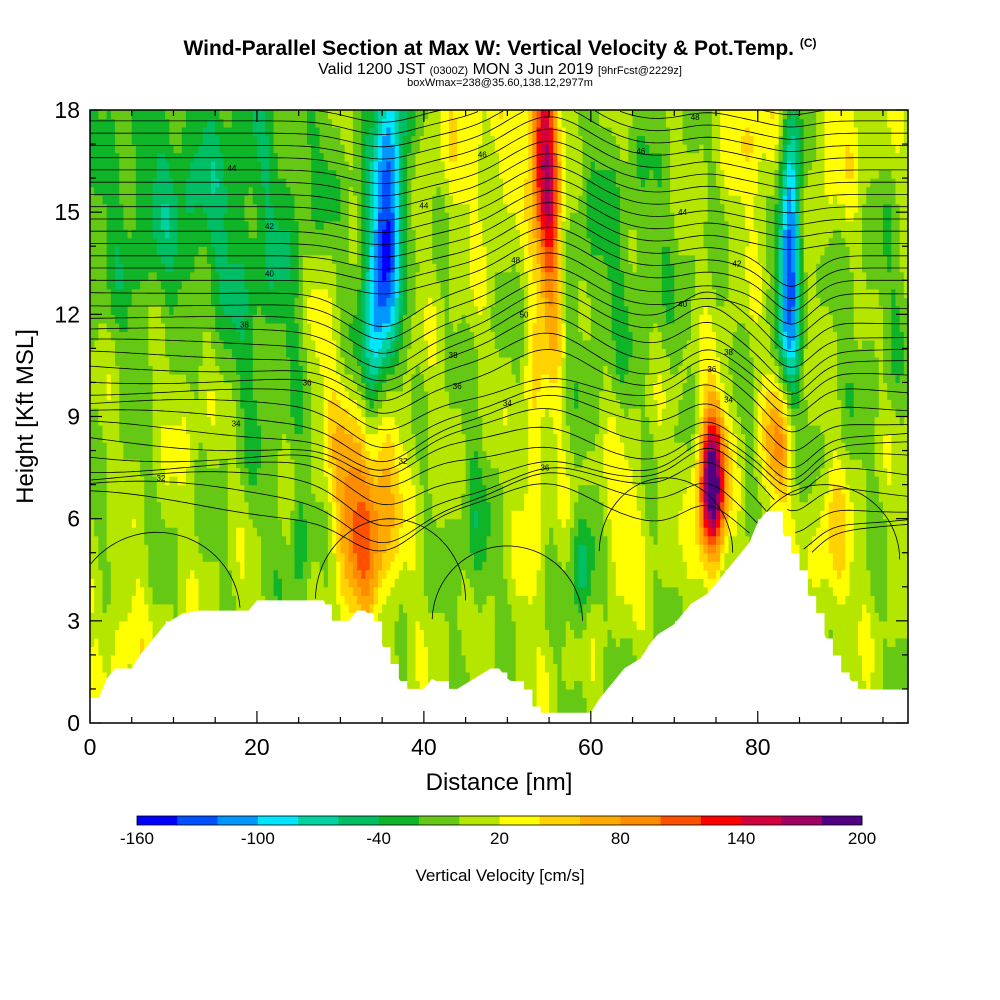 This screenshot has height=1000, width=1000. What do you see at coordinates (449, 71) in the screenshot?
I see `utc-time: (0300Z)` at bounding box center [449, 71].